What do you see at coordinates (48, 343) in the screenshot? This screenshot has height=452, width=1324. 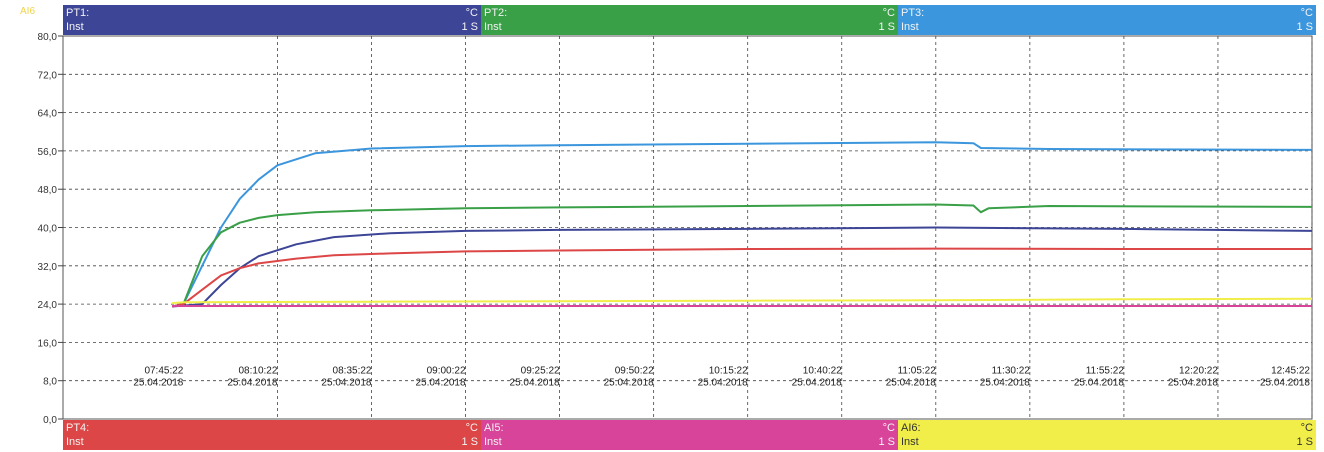 I see `y-tick-label: 16,0` at bounding box center [48, 343].